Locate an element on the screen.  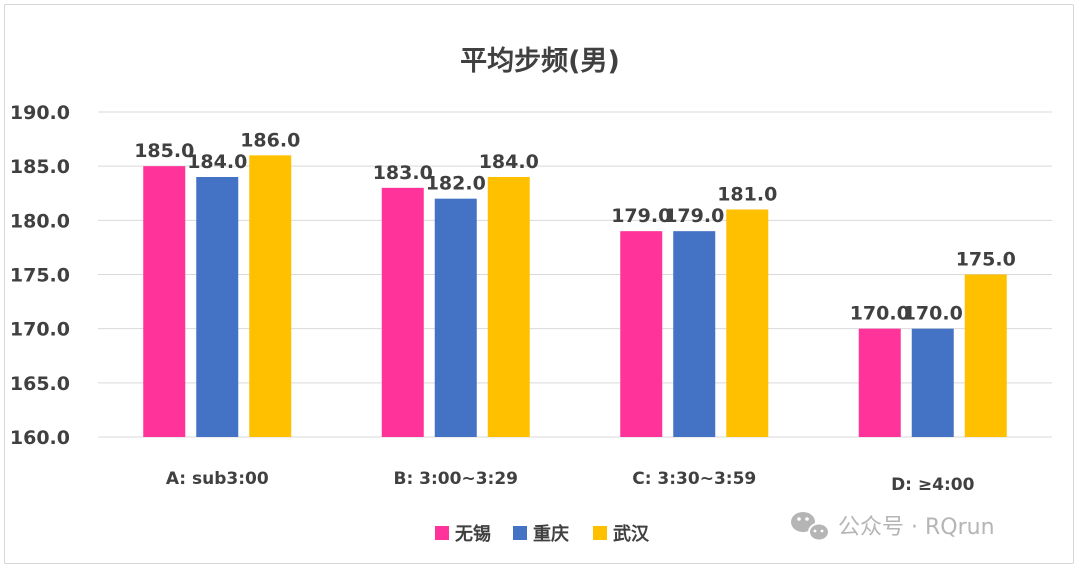
data-label: 175.0 is located at coordinates (986, 260).